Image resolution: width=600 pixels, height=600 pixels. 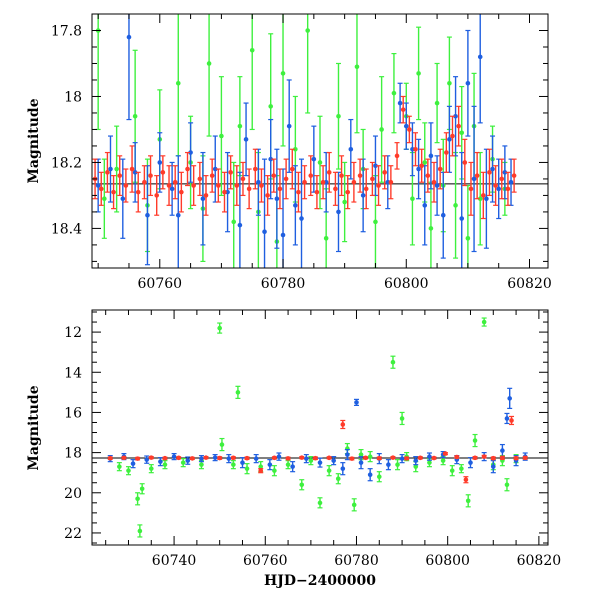 What do you see at coordinates (265, 561) in the screenshot?
I see `x-tick-label: 60760` at bounding box center [265, 561].